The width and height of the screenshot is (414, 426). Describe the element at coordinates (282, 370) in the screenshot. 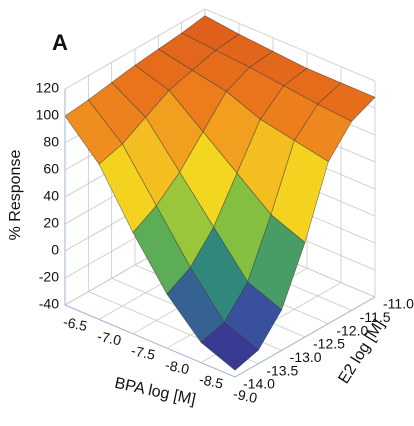

I see `y-tick-label: -13.5` at that location.